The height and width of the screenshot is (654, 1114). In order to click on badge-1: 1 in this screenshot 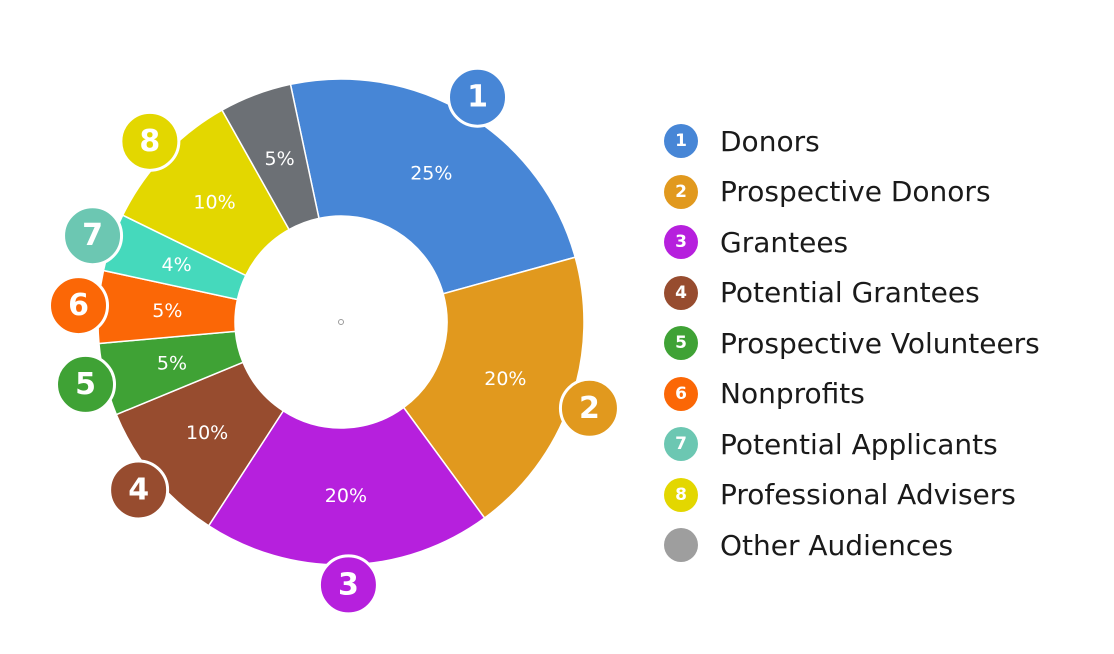, I will do `click(478, 97)`.